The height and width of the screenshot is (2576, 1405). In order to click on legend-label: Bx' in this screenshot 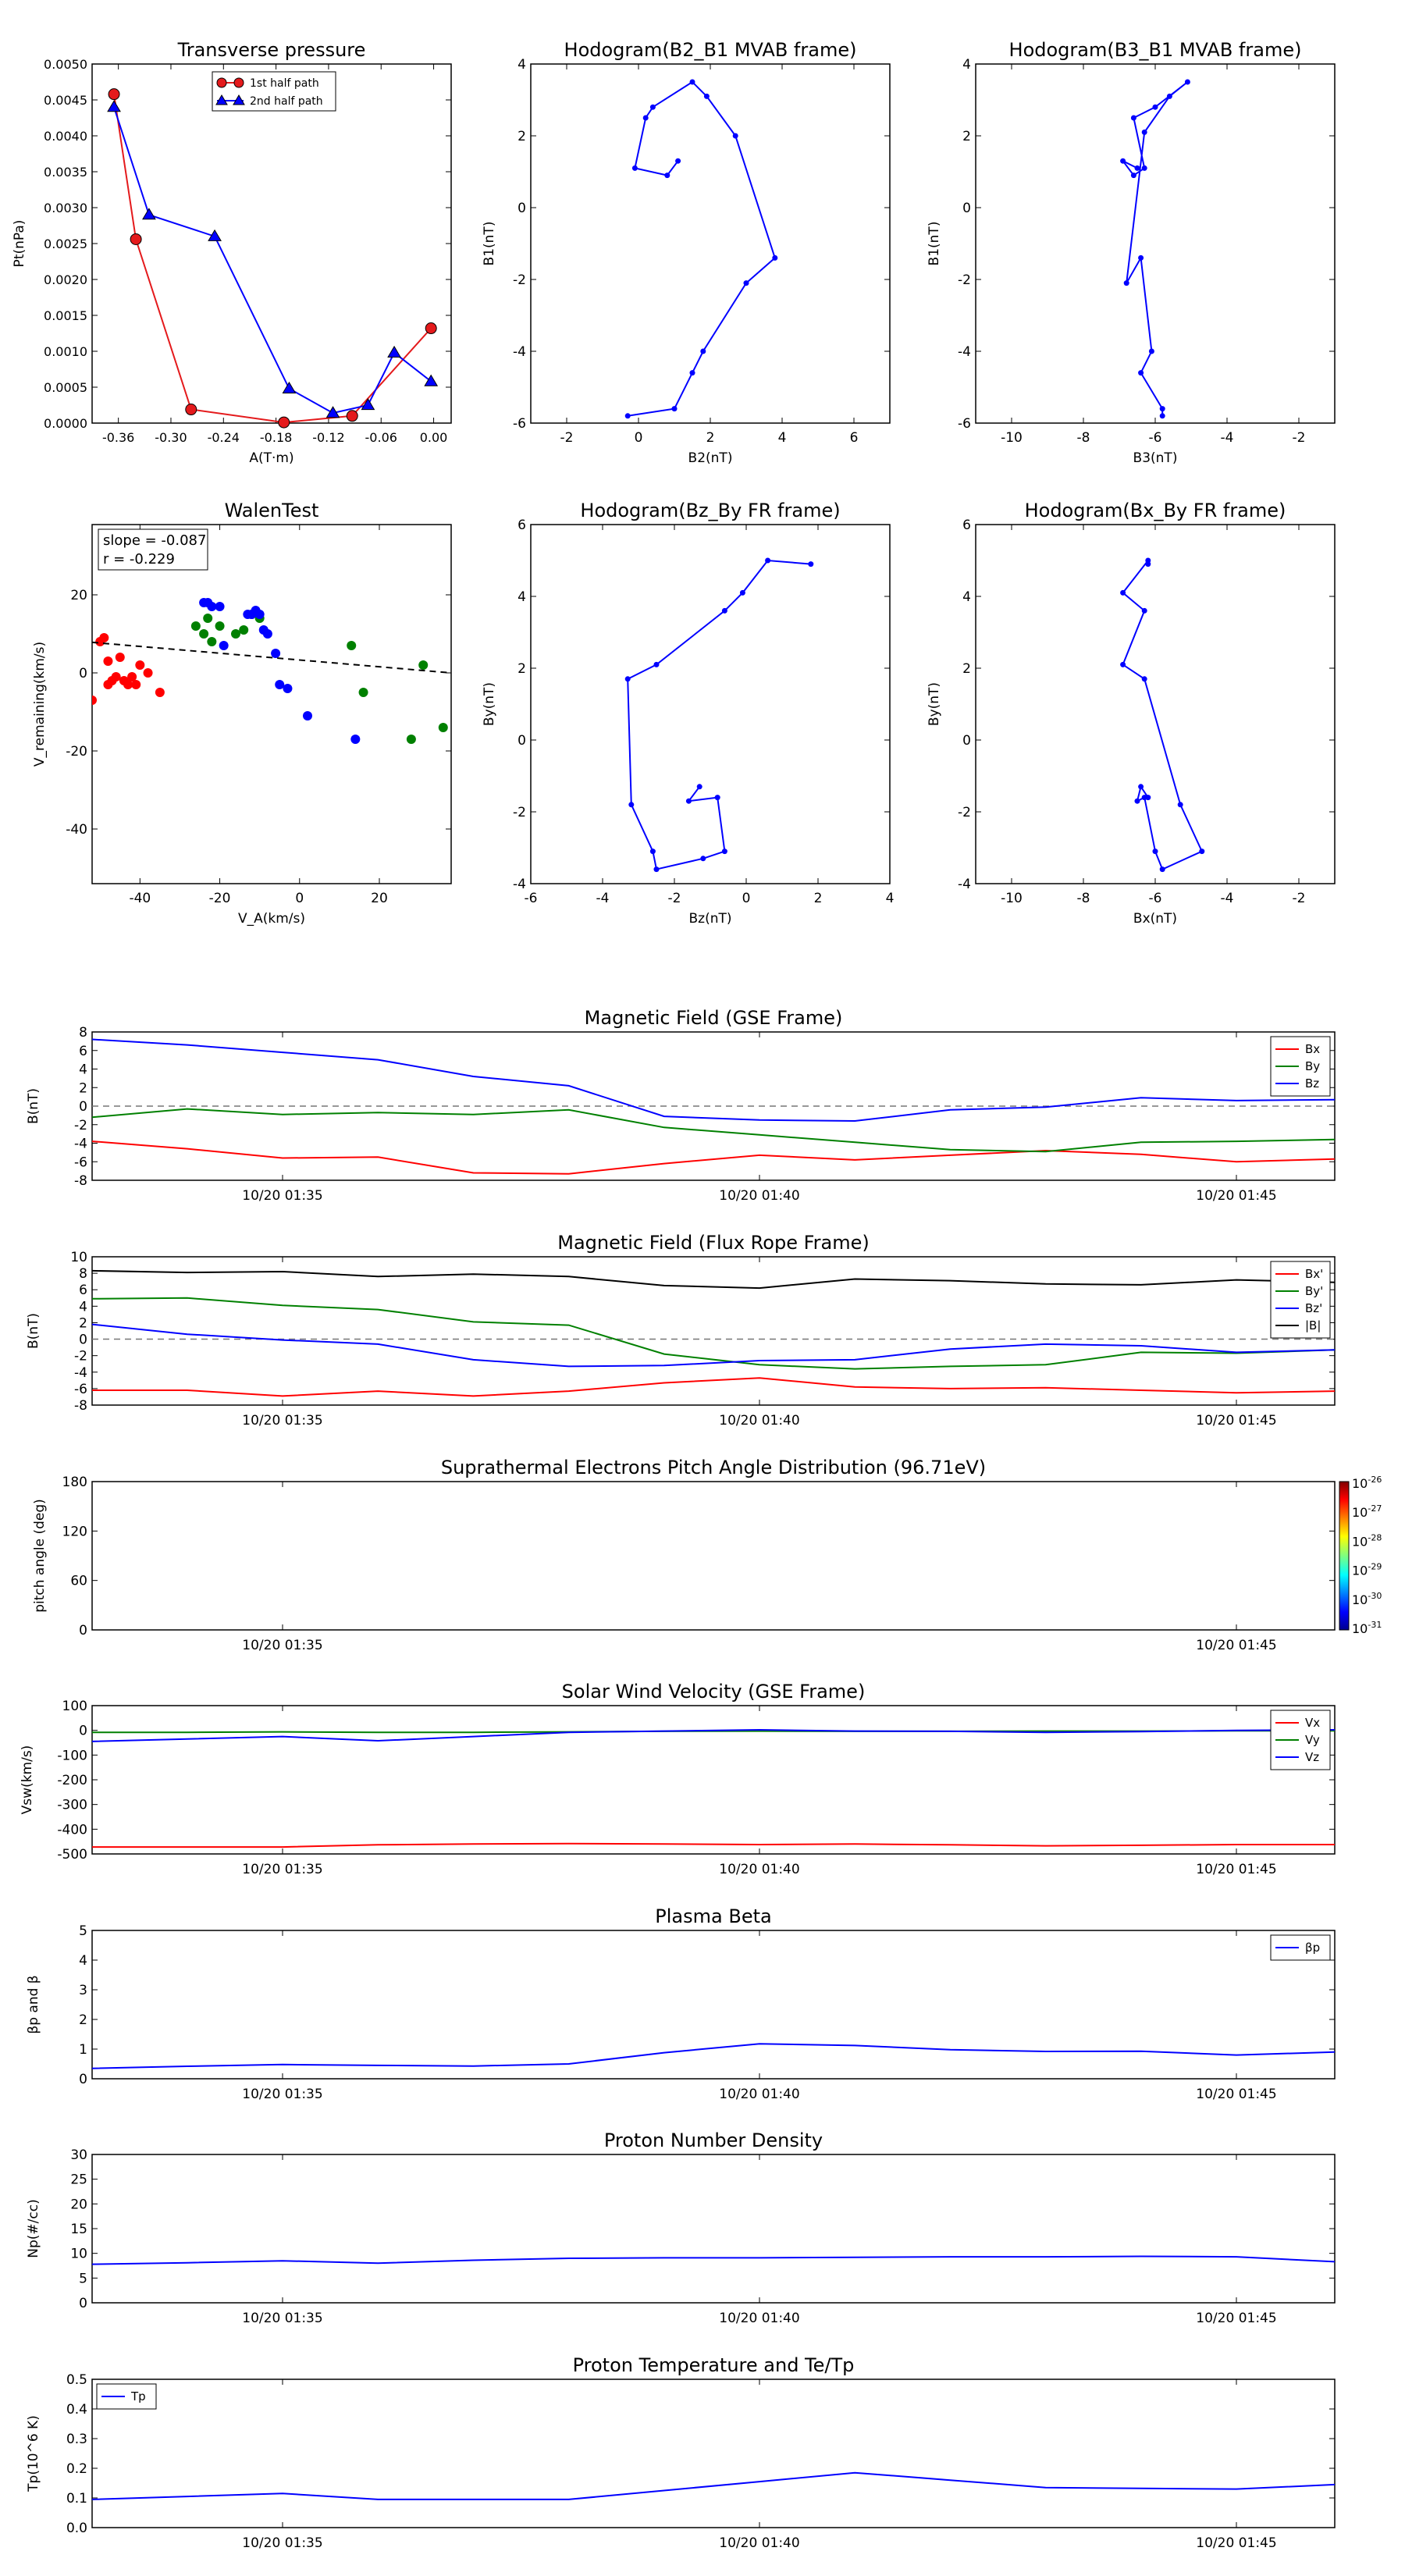, I will do `click(1314, 1274)`.